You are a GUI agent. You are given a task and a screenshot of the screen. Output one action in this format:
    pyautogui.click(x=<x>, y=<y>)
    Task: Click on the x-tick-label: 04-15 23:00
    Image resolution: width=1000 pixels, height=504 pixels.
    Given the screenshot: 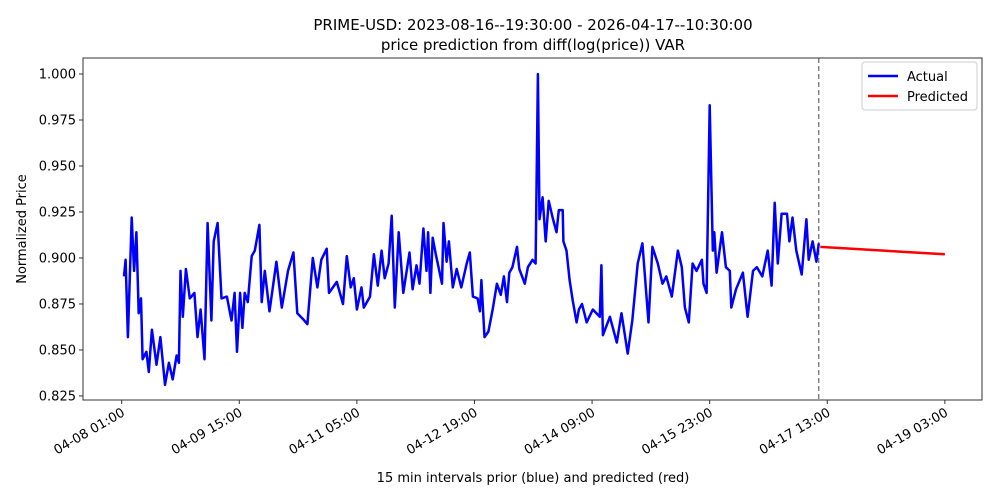 What is the action you would take?
    pyautogui.click(x=677, y=431)
    